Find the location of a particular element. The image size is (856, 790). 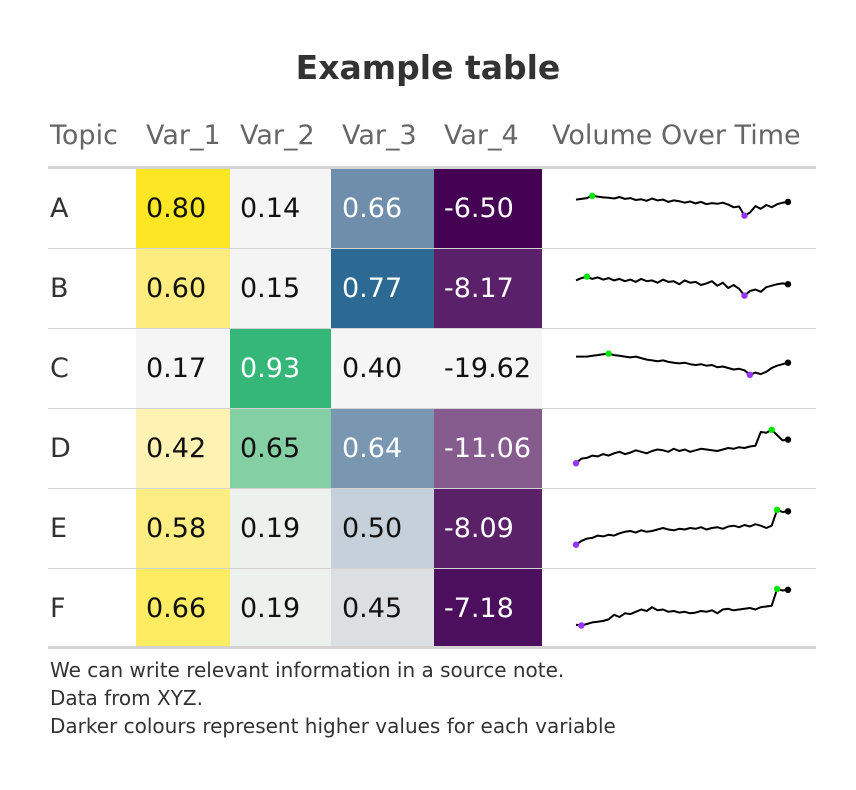

cell-topic: A is located at coordinates (59, 208).